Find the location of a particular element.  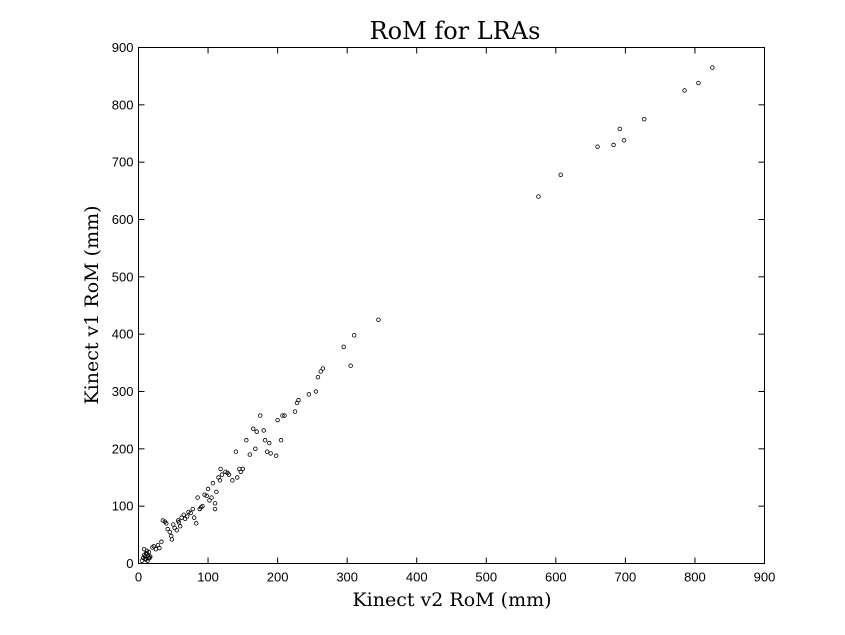

x-tick-label: 200 is located at coordinates (278, 577).